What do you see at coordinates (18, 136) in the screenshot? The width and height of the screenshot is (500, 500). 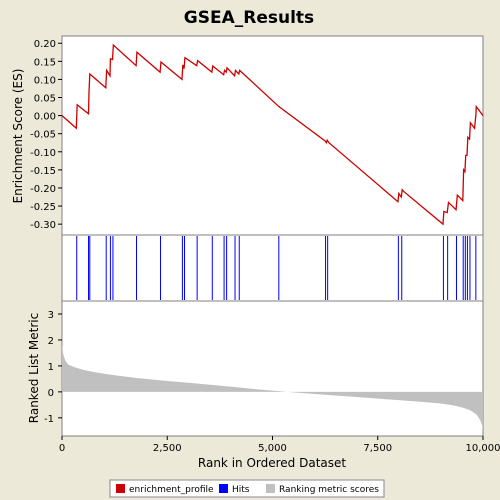 I see `es-axis-label: Enrichment Score (ES)` at bounding box center [18, 136].